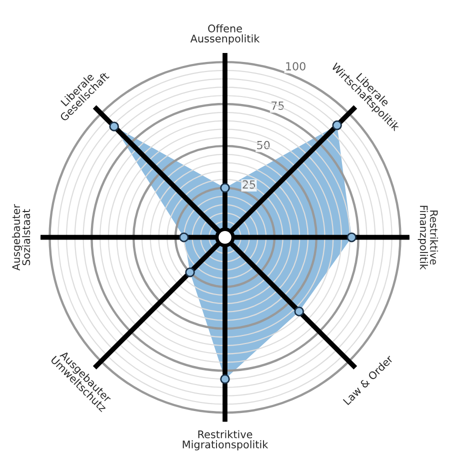 This screenshot has height=470, width=450. What do you see at coordinates (225, 440) in the screenshot?
I see `spoke-label: Restriktive Migrationspolitik` at bounding box center [225, 440].